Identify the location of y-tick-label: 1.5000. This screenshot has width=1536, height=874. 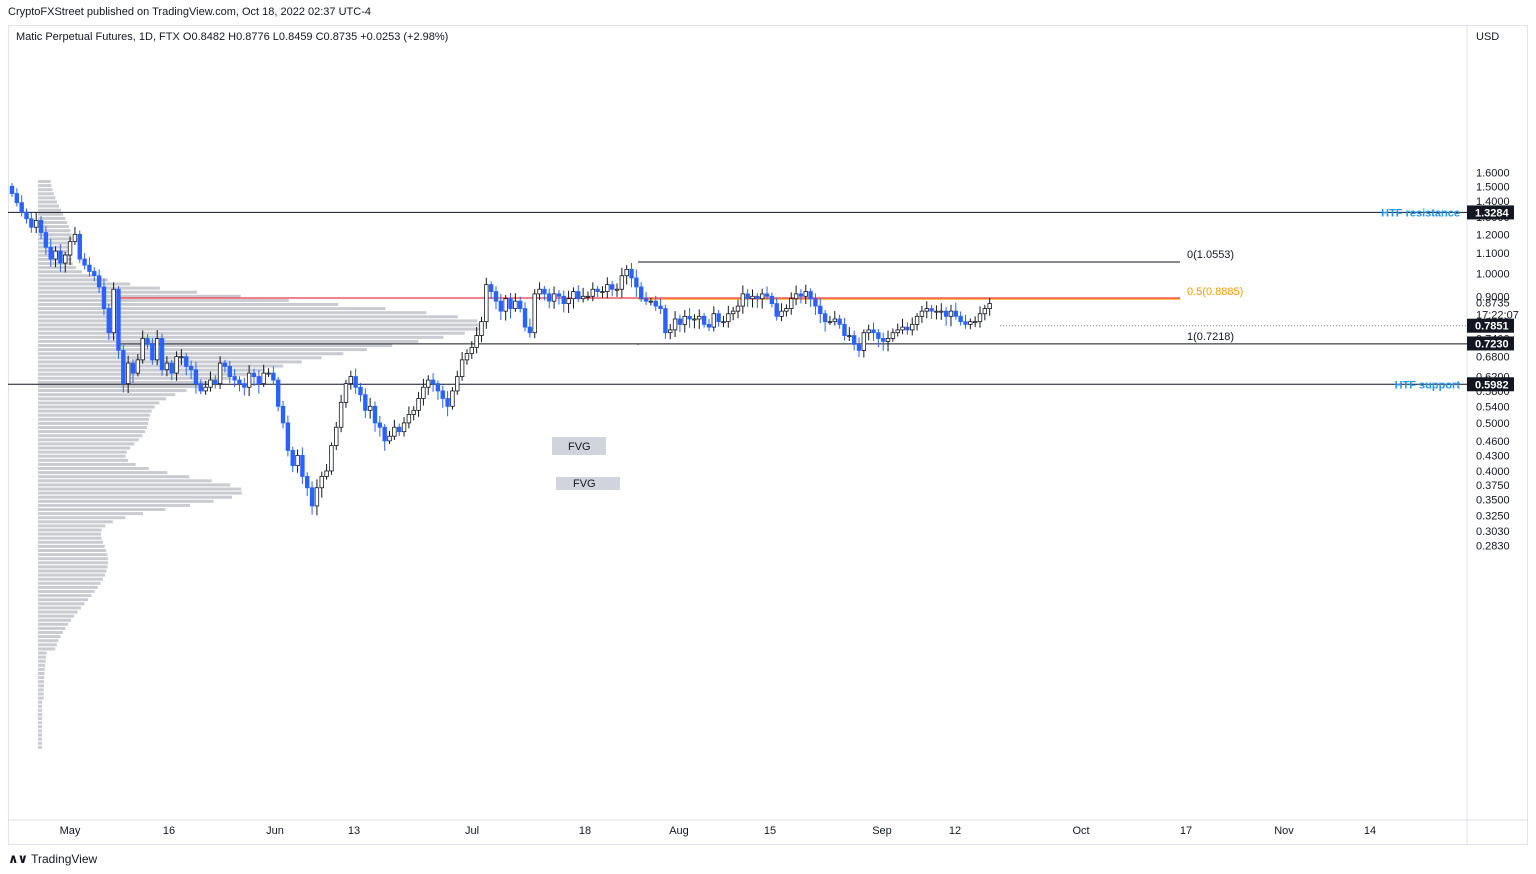
(1493, 187).